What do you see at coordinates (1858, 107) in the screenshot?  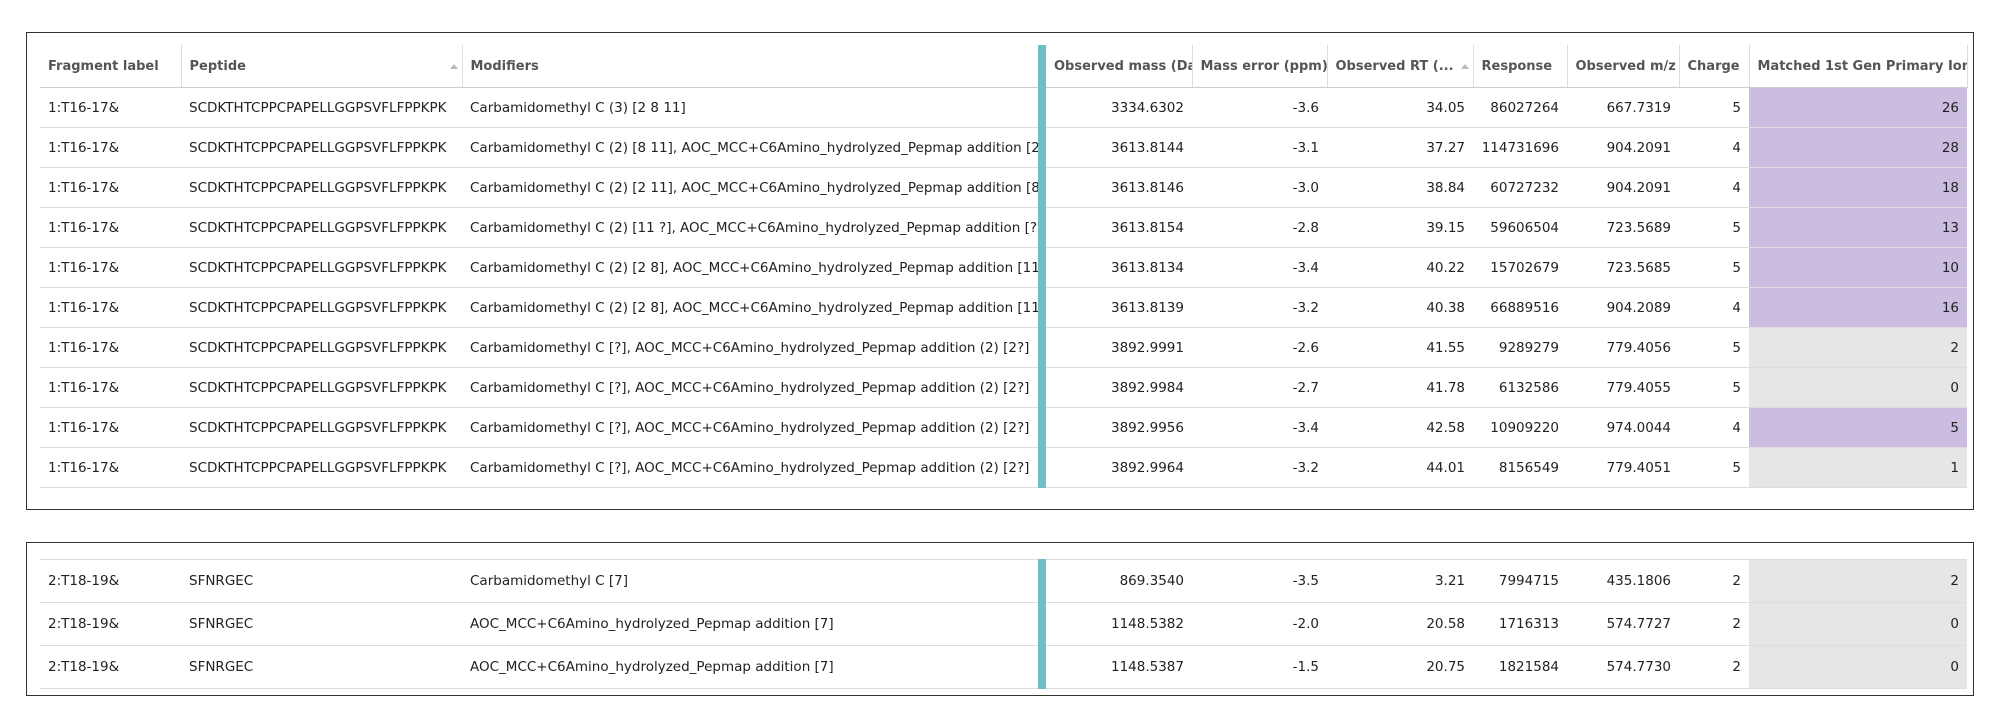 I see `table-cell: 26` at bounding box center [1858, 107].